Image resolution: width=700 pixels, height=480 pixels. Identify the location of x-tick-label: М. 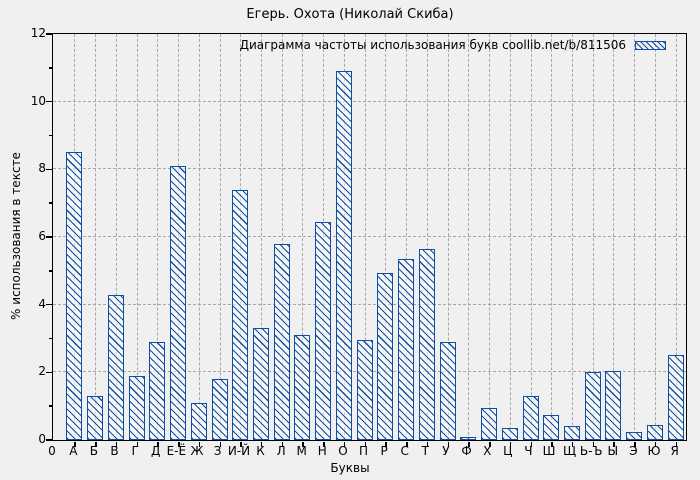
(301, 451).